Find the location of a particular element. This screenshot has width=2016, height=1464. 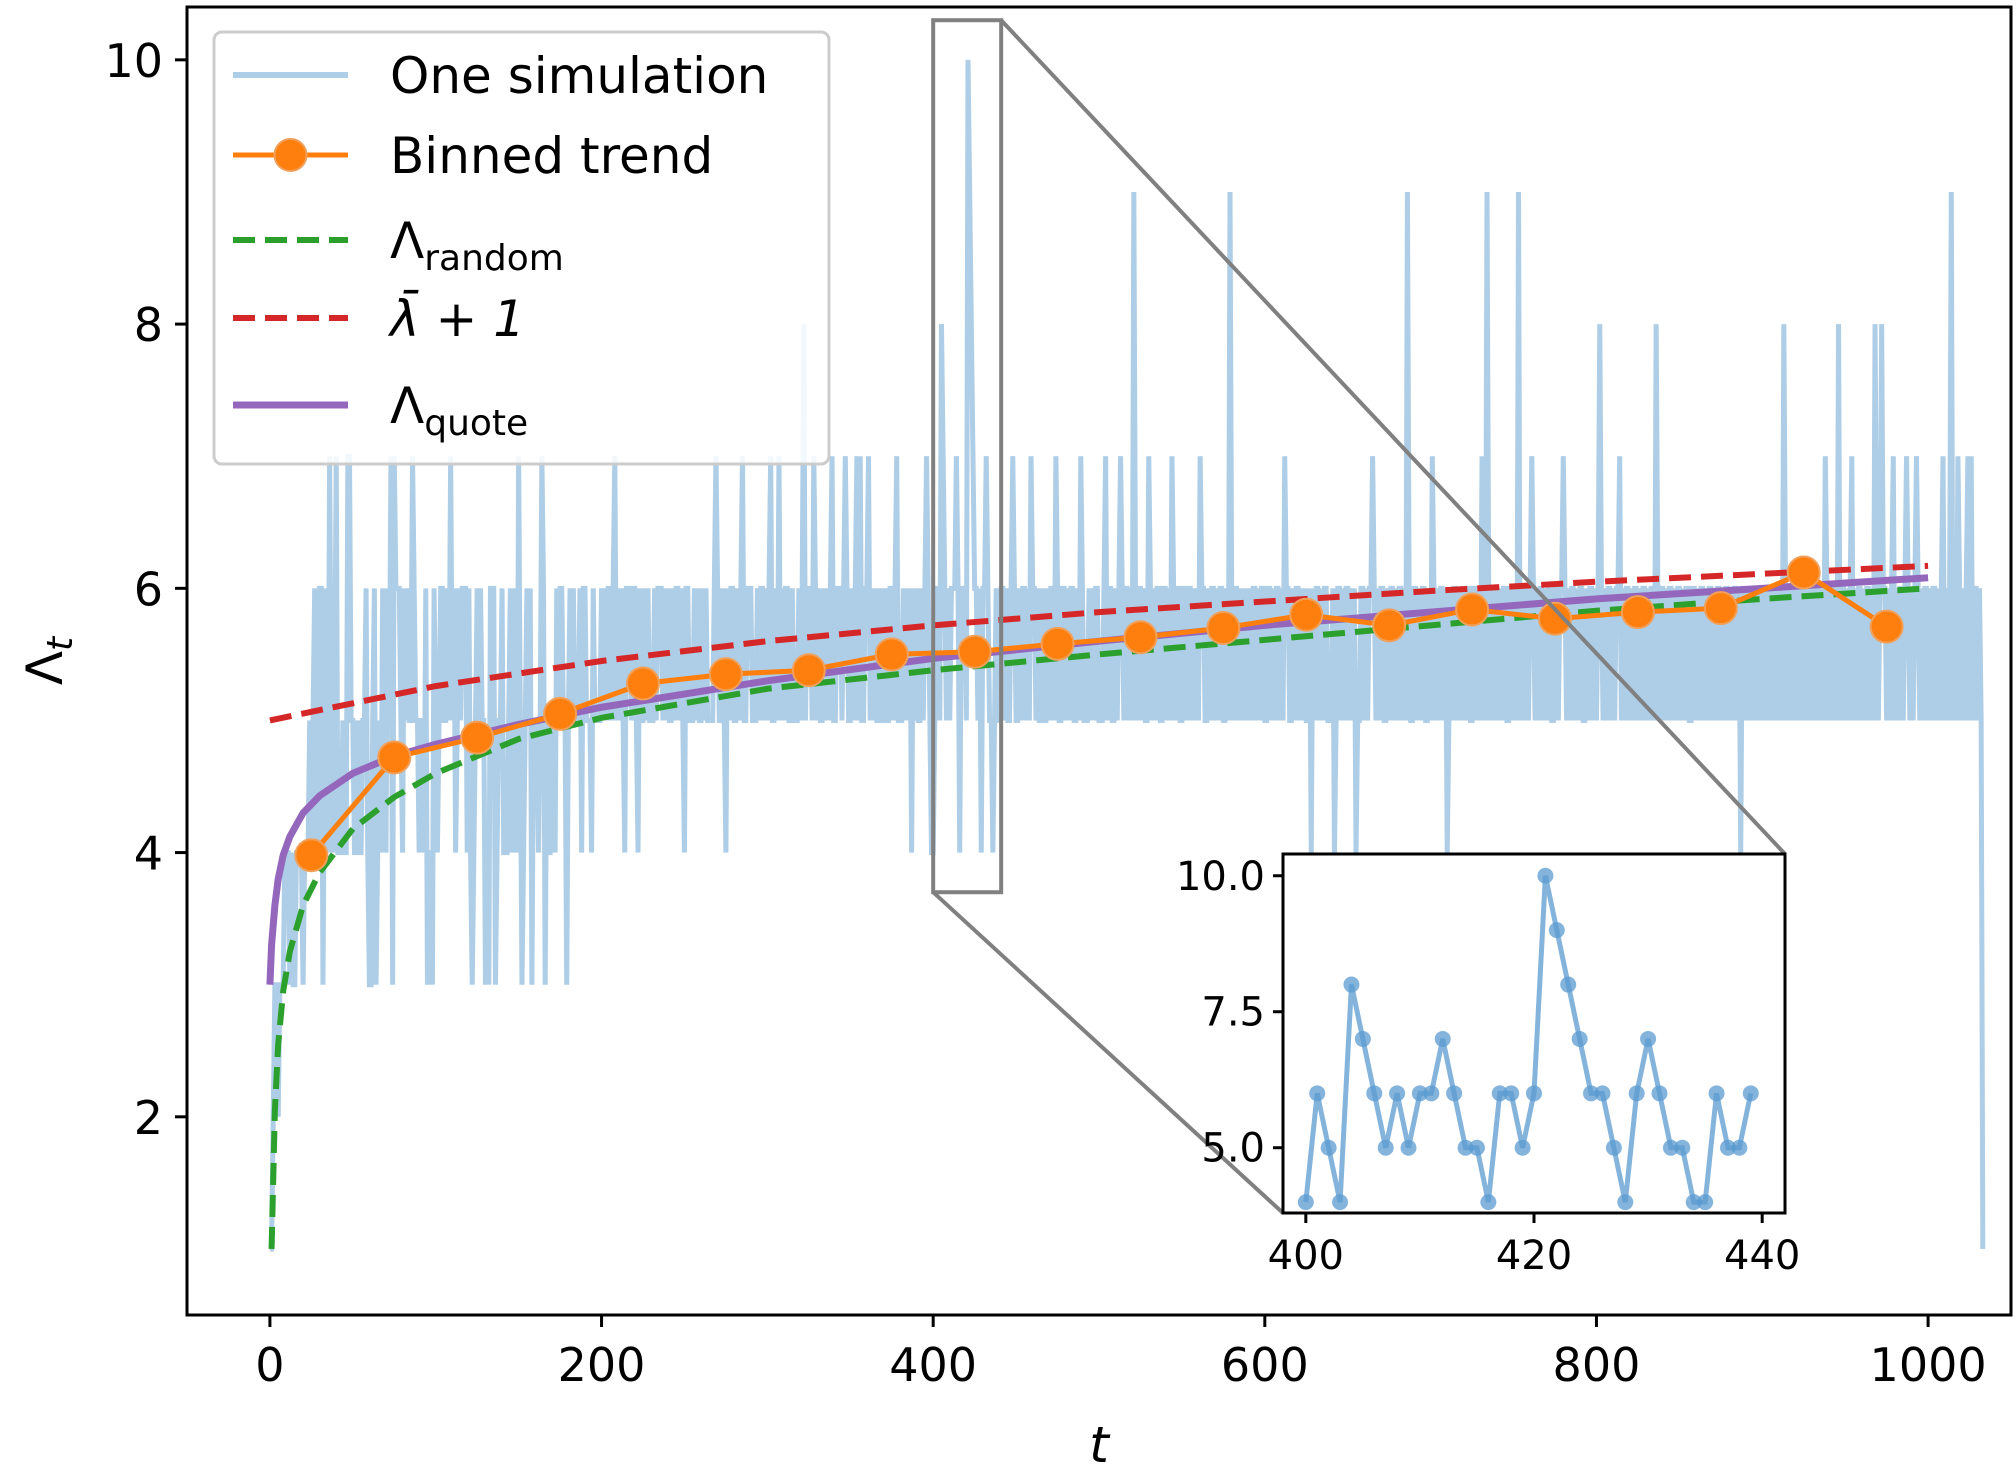

zoom-connector-line is located at coordinates (1108, 1052).